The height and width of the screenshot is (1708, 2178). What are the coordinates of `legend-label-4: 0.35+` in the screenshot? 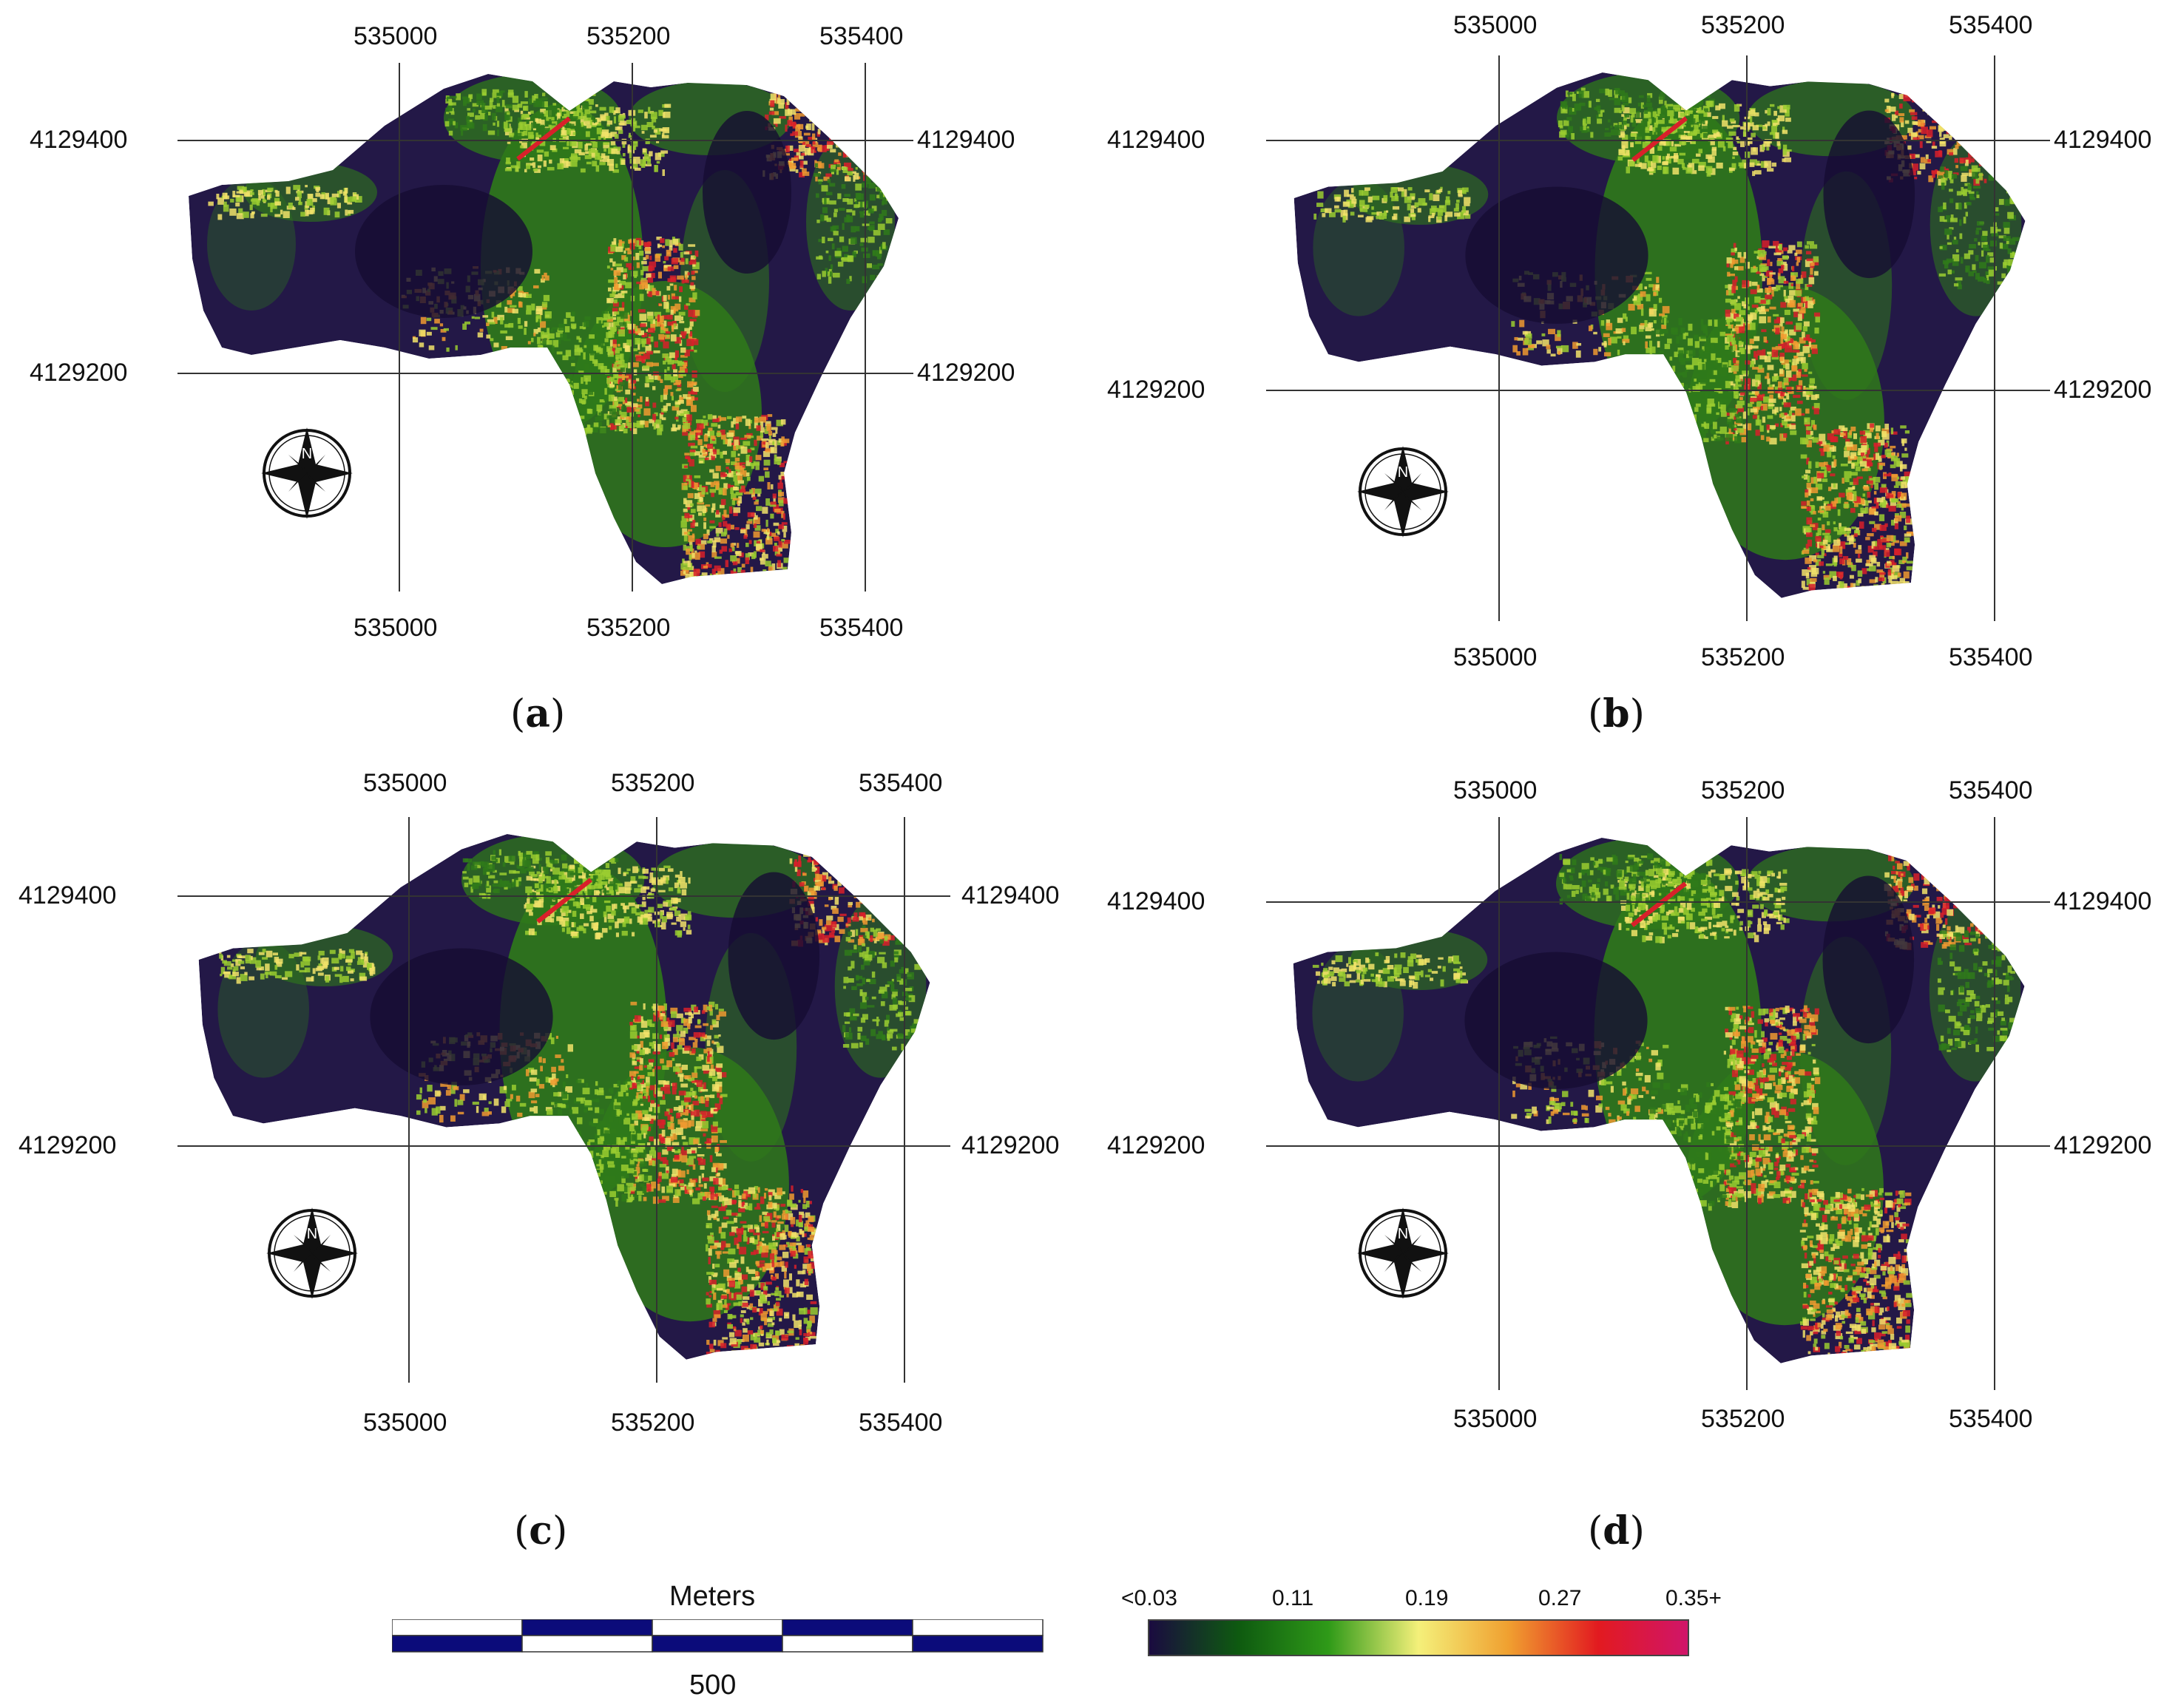 It's located at (1693, 1598).